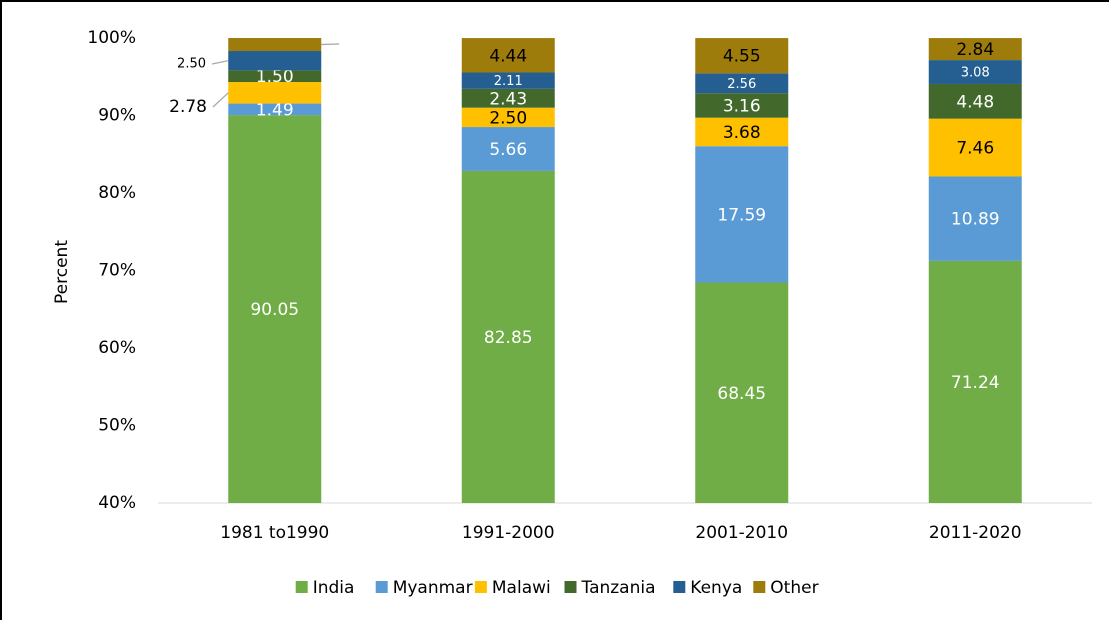 The image size is (1109, 620). I want to click on value-label: 10.89, so click(975, 220).